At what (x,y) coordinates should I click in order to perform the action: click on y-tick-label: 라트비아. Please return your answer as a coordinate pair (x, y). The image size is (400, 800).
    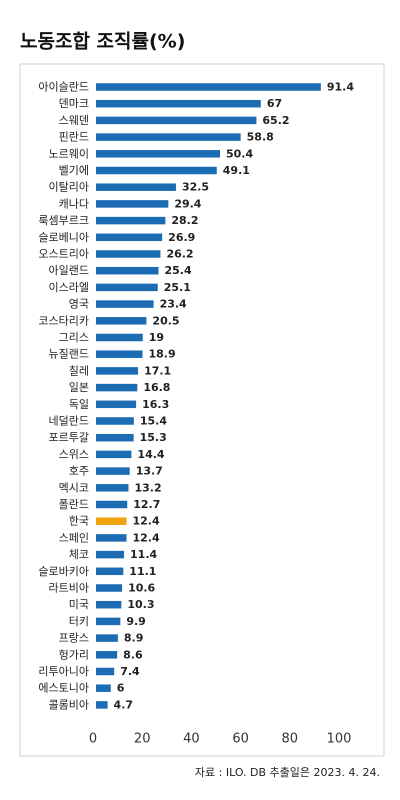
    Looking at the image, I should click on (69, 588).